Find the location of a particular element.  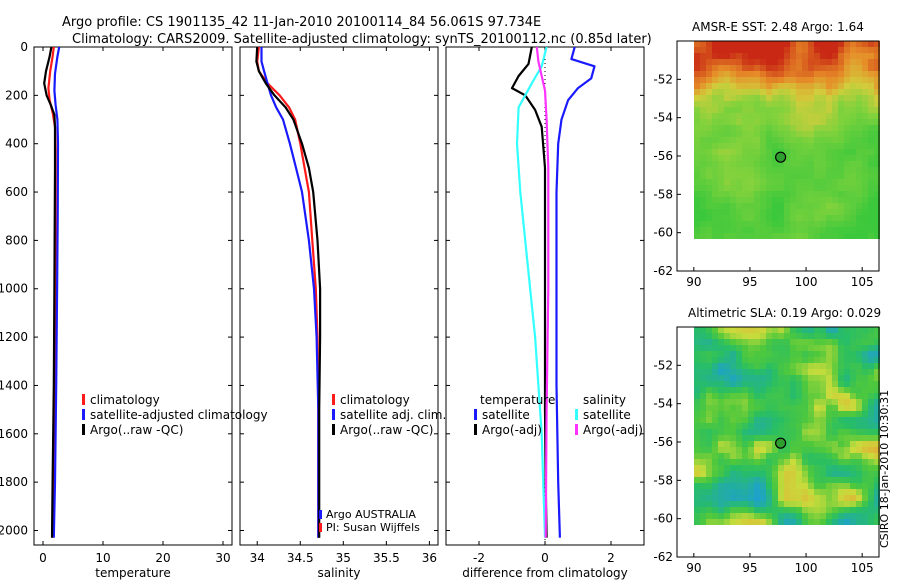

xtick-label: 35 is located at coordinates (343, 558).